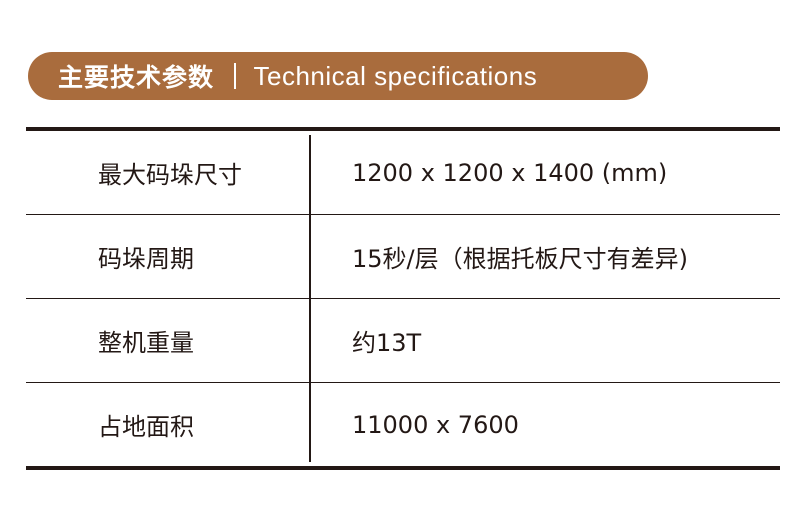  I want to click on title-divider, so click(235, 76).